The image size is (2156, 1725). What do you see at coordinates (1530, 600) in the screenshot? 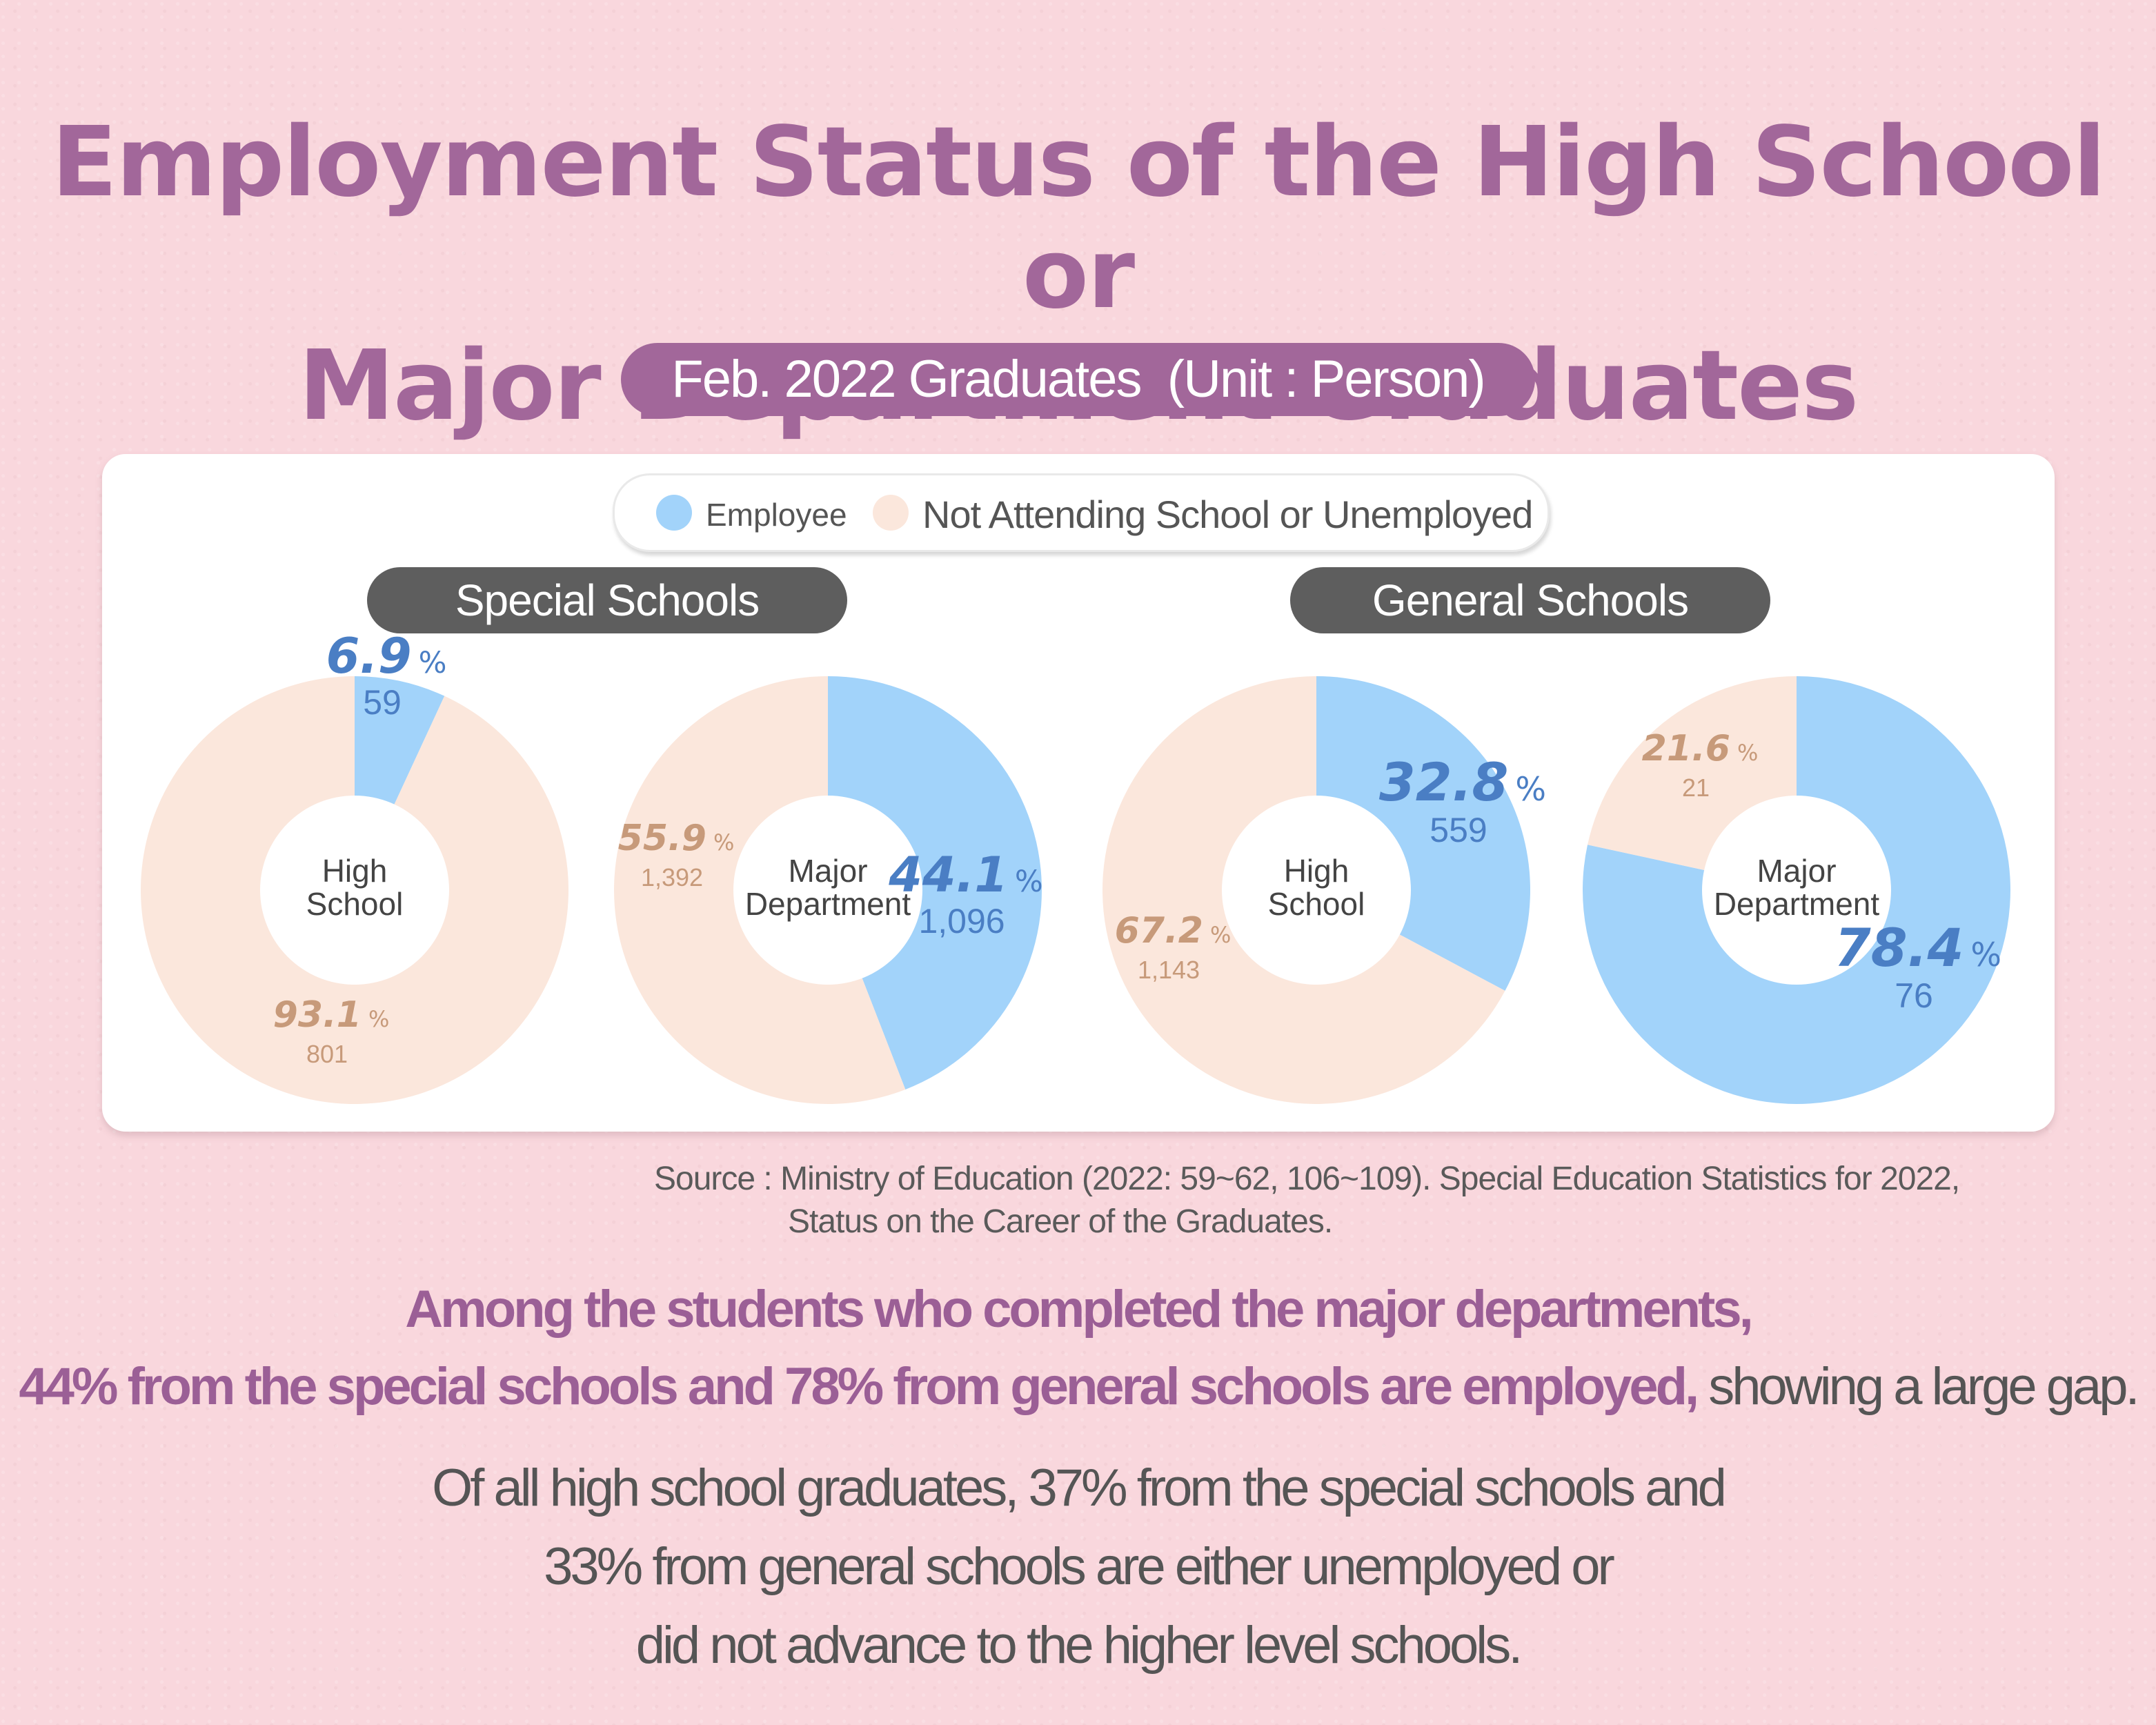
I see `group-label-general: General Schools` at bounding box center [1530, 600].